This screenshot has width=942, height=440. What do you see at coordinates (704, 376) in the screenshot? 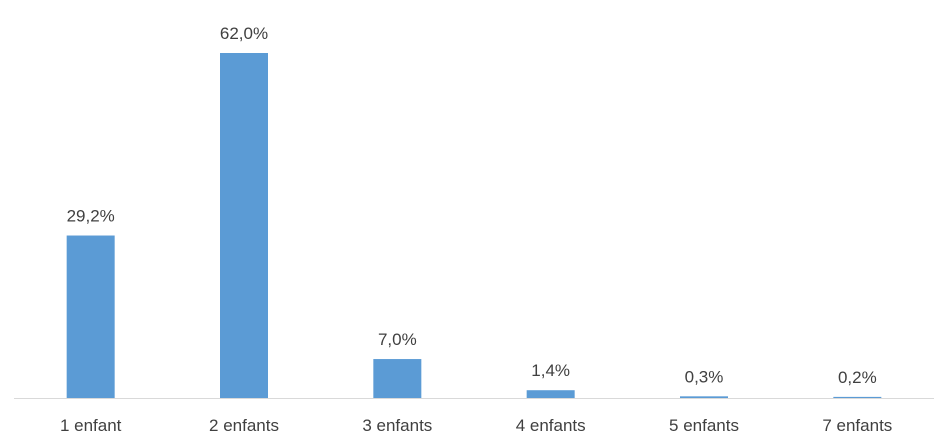
I see `data-label-5: 0,3%` at bounding box center [704, 376].